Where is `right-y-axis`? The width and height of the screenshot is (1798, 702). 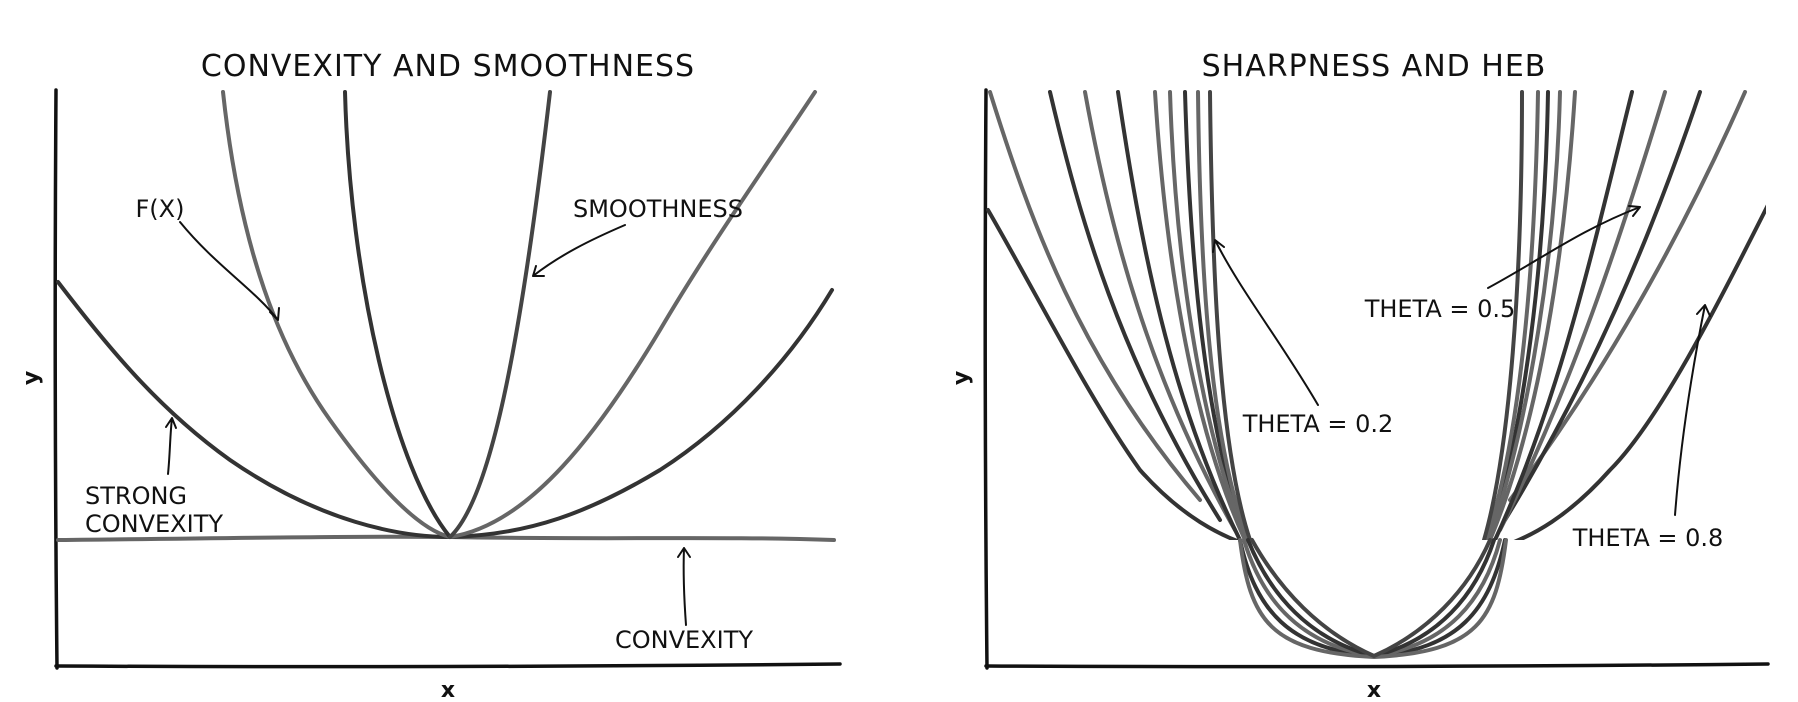
right-y-axis is located at coordinates (986, 379).